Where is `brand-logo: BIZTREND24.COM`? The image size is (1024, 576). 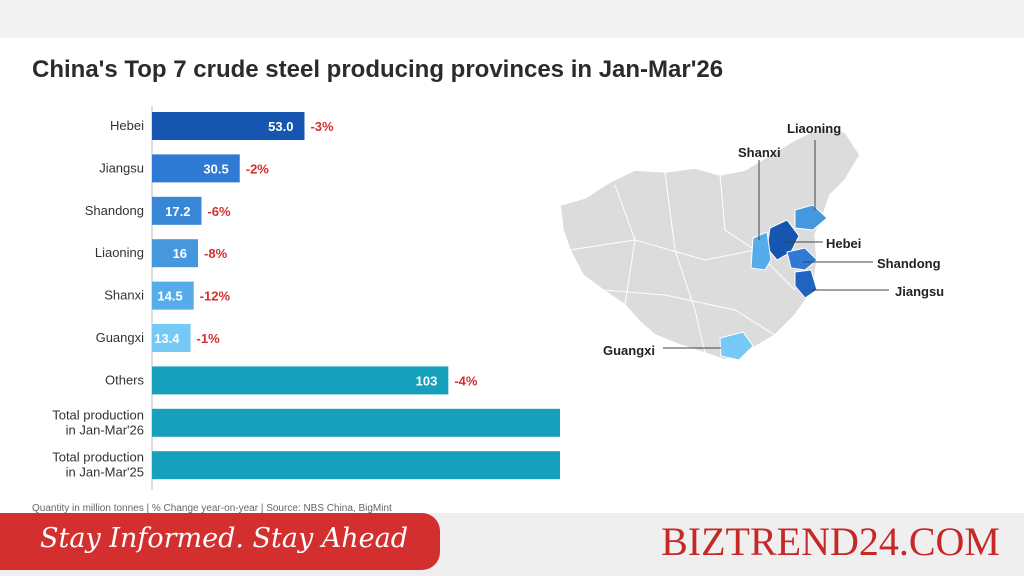
brand-logo: BIZTREND24.COM is located at coordinates (830, 541).